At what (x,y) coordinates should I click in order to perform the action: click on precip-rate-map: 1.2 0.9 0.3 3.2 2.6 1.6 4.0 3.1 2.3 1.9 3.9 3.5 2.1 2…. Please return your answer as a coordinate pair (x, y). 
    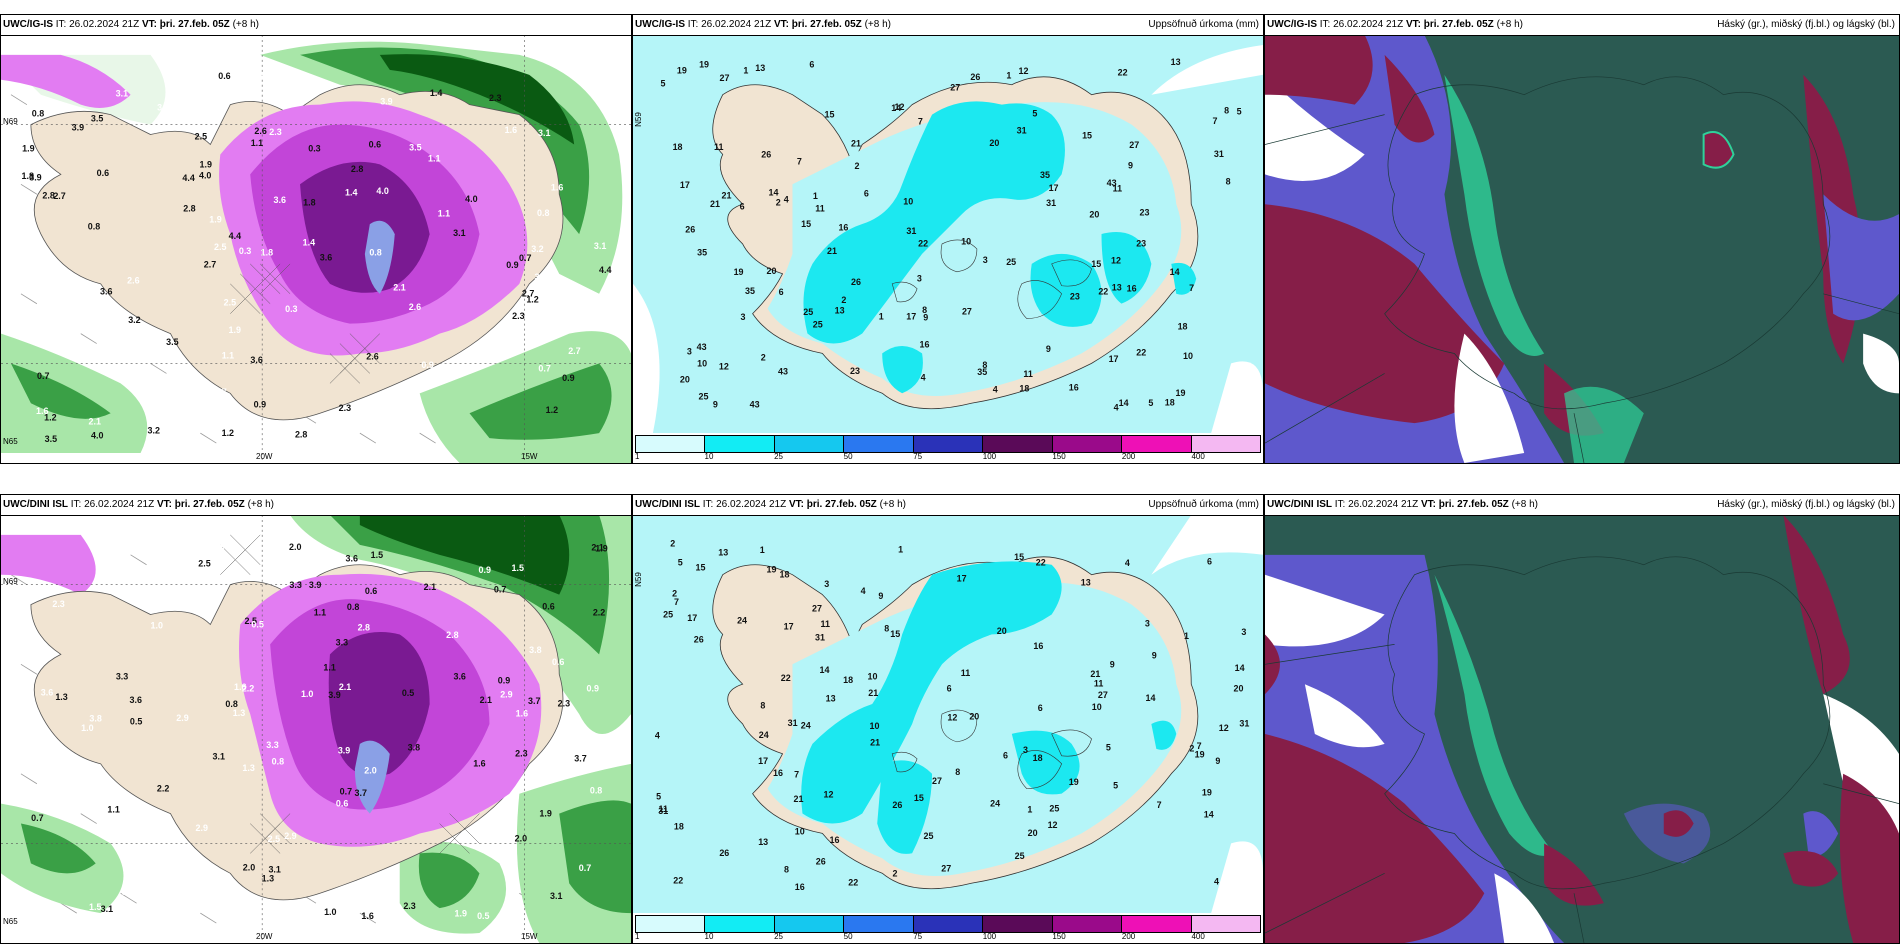
    Looking at the image, I should click on (316, 249).